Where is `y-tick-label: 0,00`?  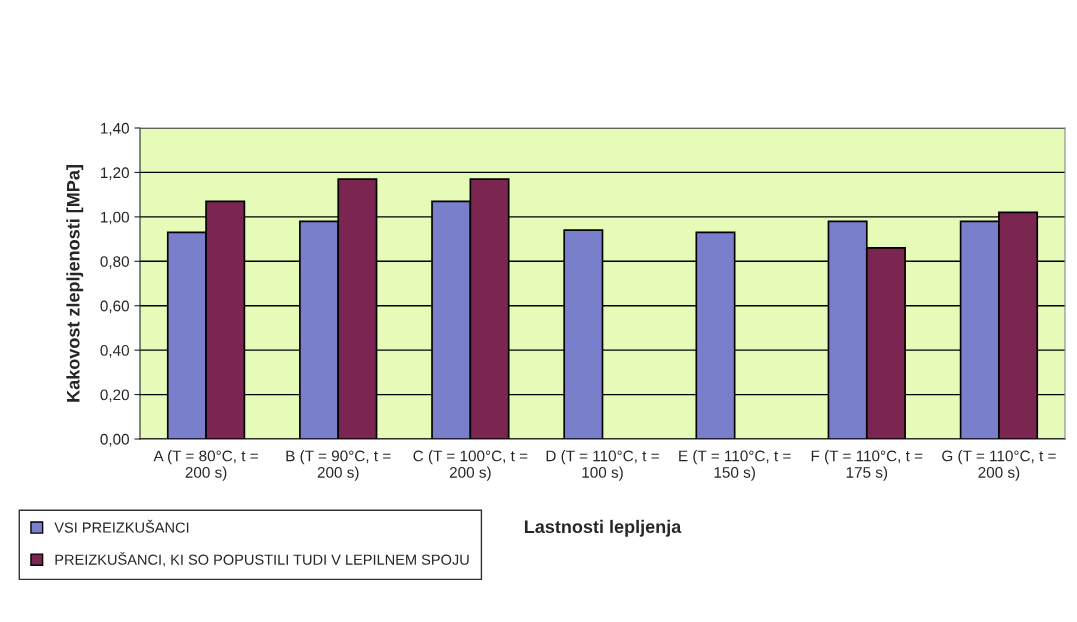
y-tick-label: 0,00 is located at coordinates (114, 440).